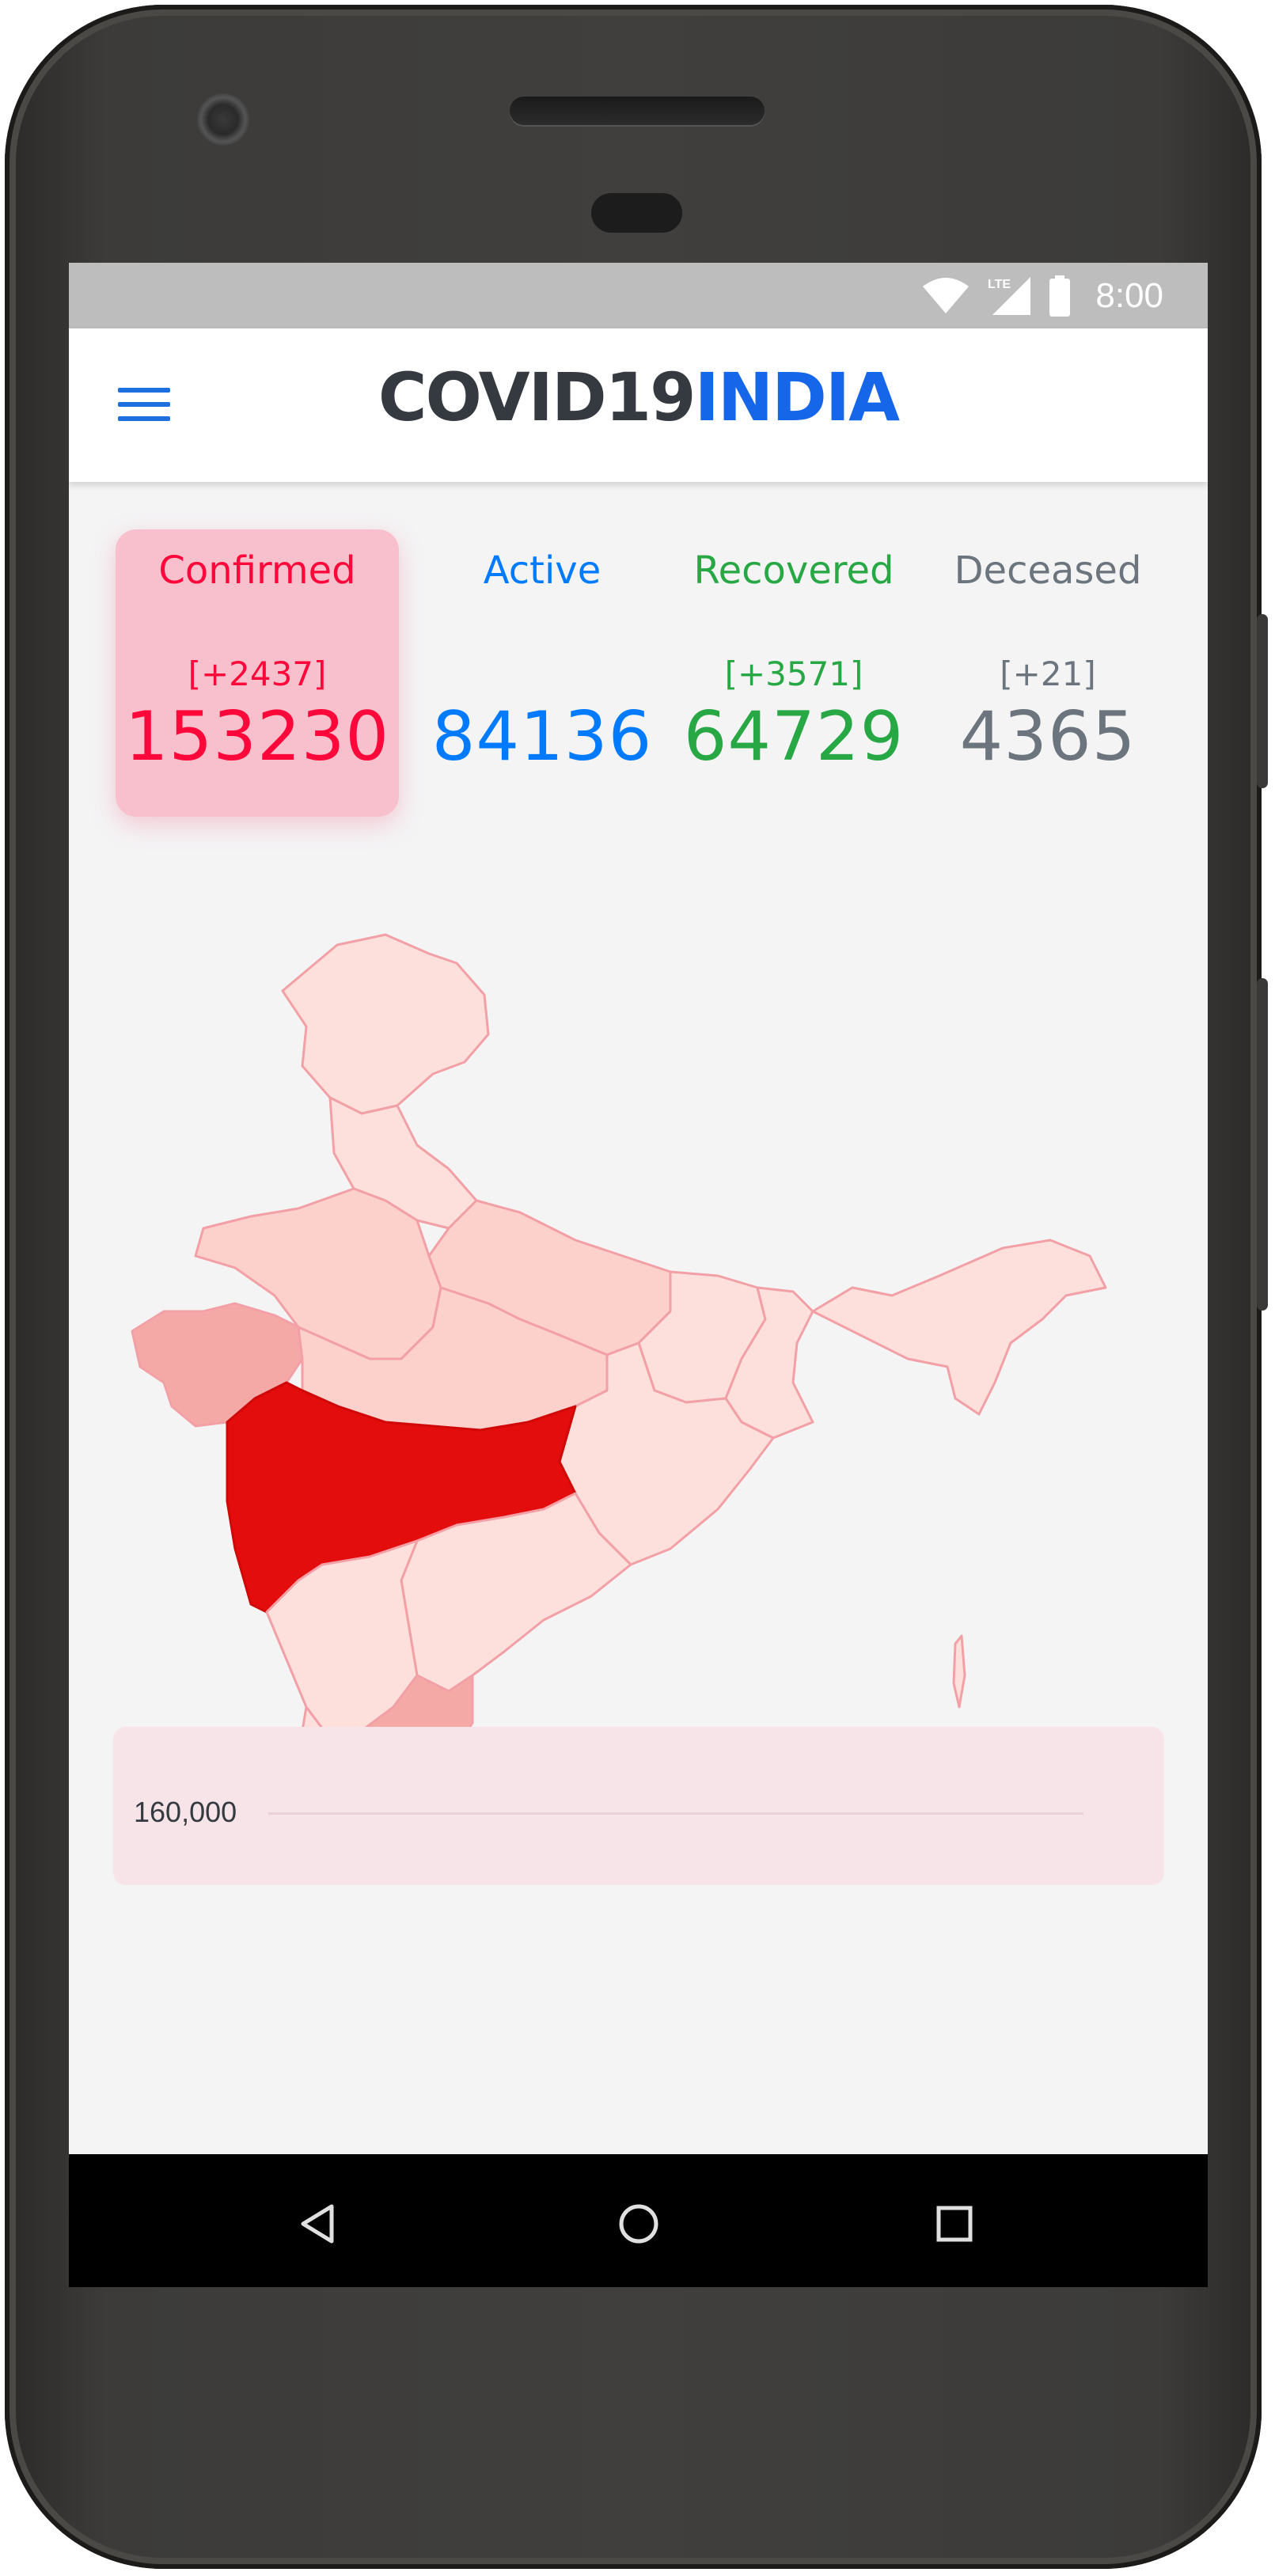 The height and width of the screenshot is (2576, 1275). I want to click on app-bar: COVID19INDIA, so click(638, 405).